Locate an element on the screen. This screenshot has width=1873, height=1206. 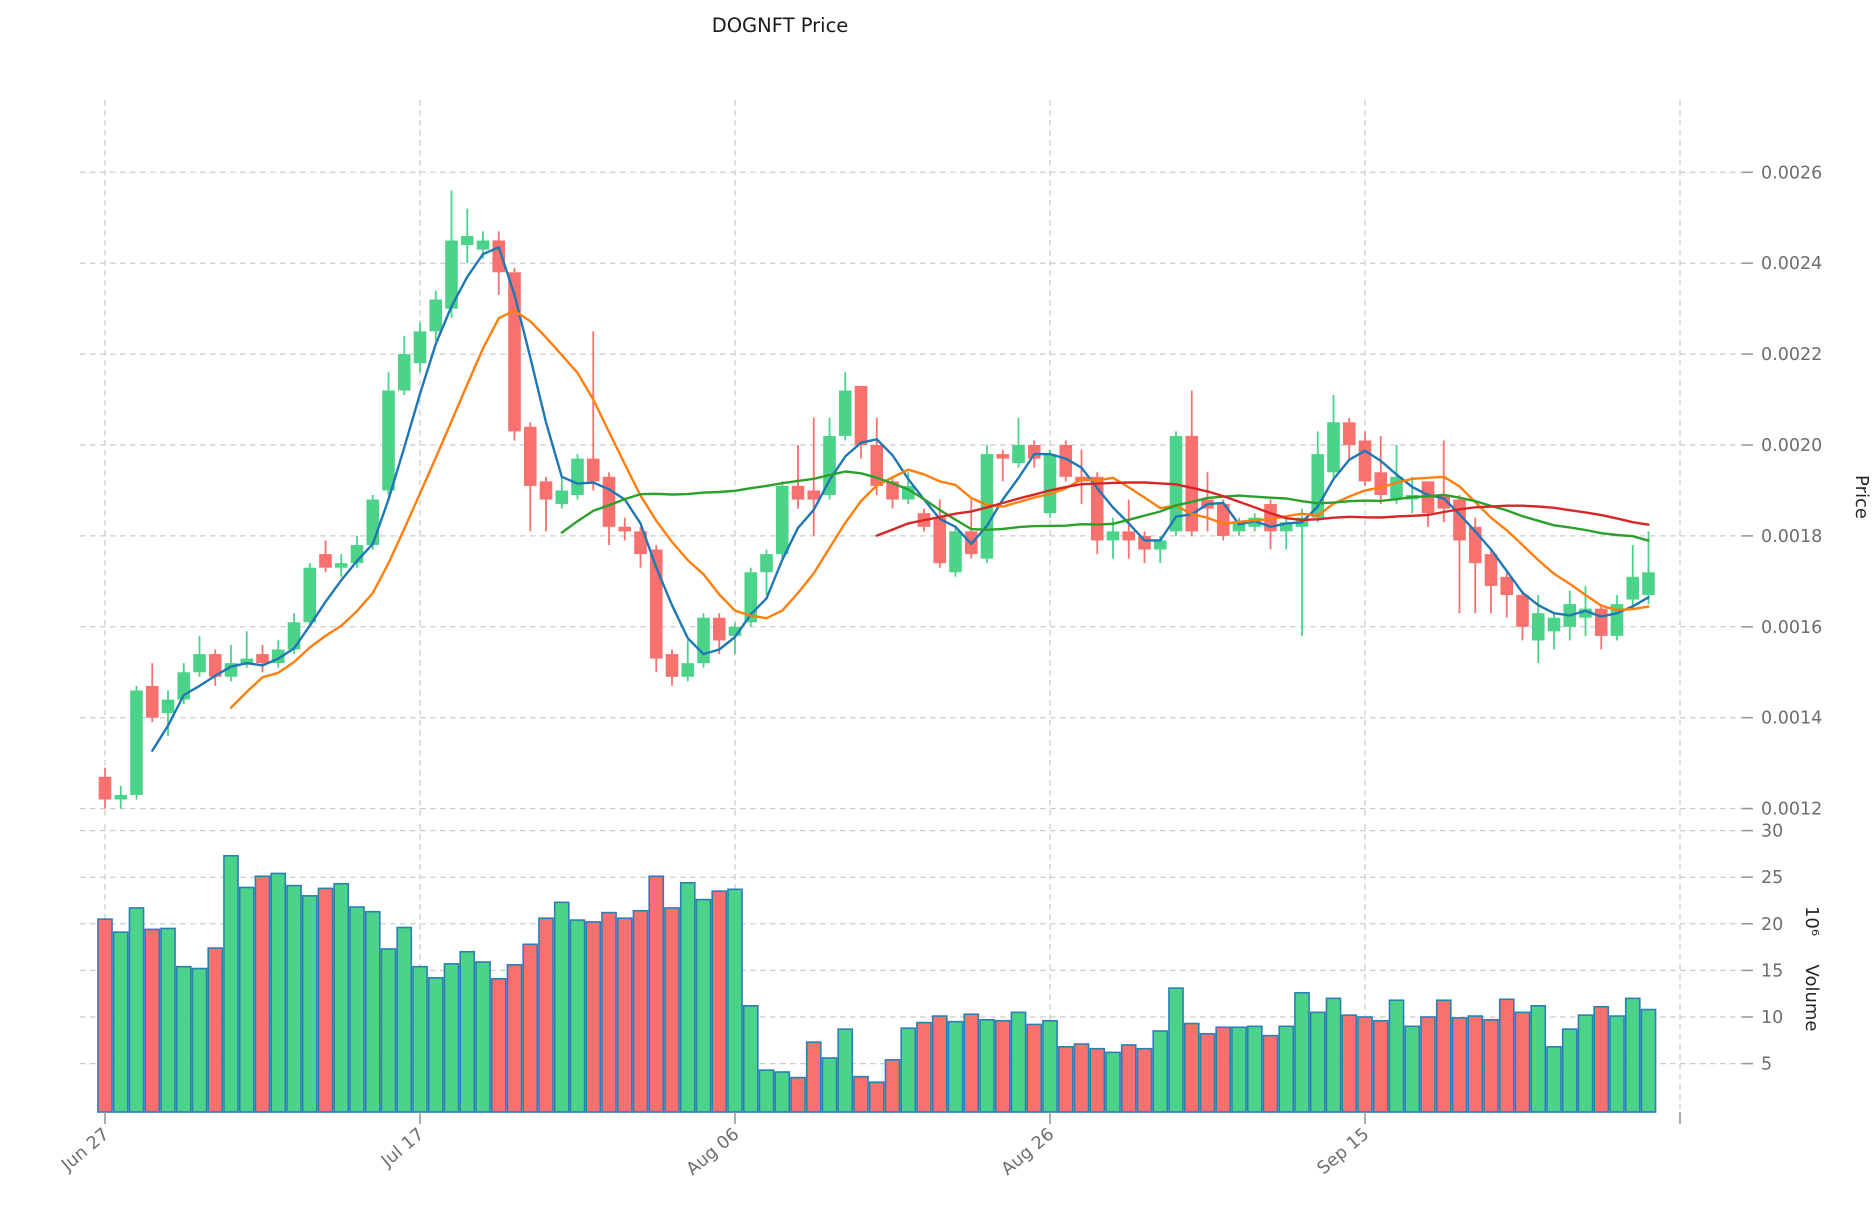
price-tick-label: 0.0020 is located at coordinates (1791, 446).